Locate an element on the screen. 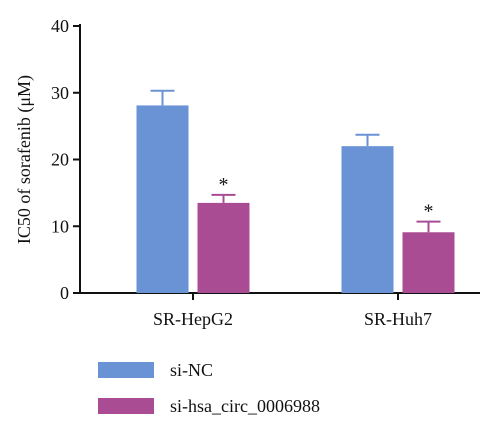  x-tick-label: SR-HepG2 is located at coordinates (193, 319).